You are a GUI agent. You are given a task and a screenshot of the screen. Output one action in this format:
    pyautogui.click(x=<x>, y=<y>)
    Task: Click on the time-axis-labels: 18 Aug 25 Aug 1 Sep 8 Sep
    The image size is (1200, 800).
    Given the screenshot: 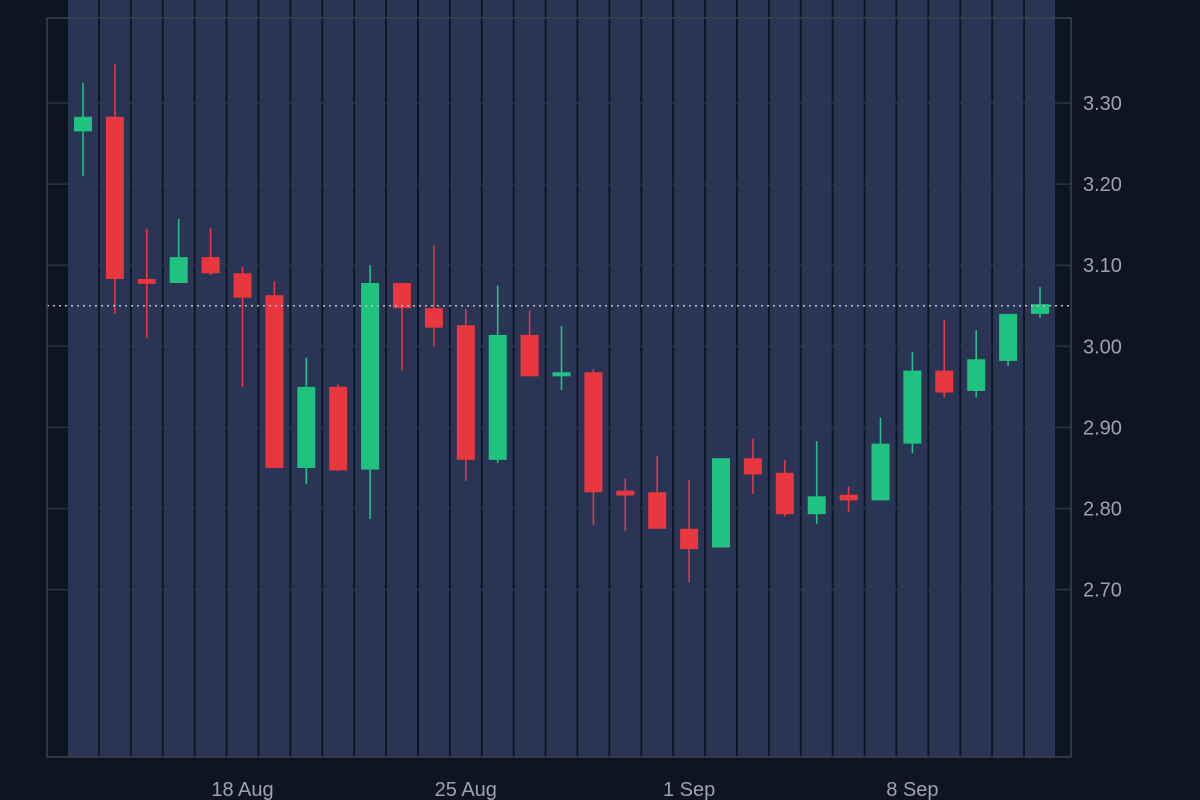 What is the action you would take?
    pyautogui.click(x=574, y=789)
    